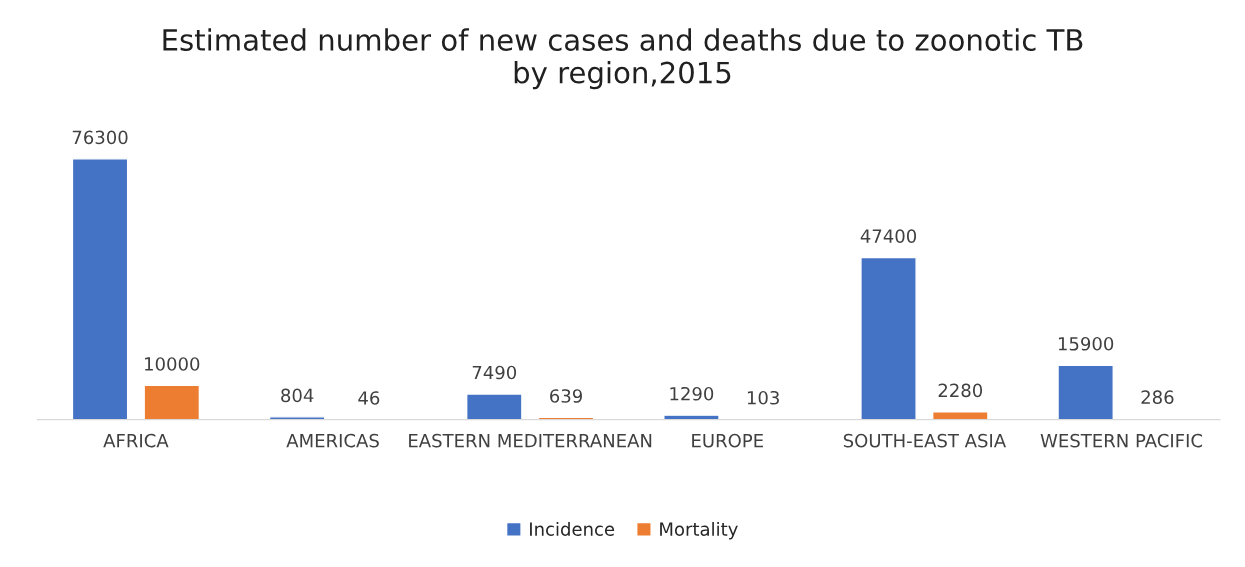 Image resolution: width=1245 pixels, height=567 pixels. Describe the element at coordinates (297, 395) in the screenshot. I see `data-label: 804` at that location.